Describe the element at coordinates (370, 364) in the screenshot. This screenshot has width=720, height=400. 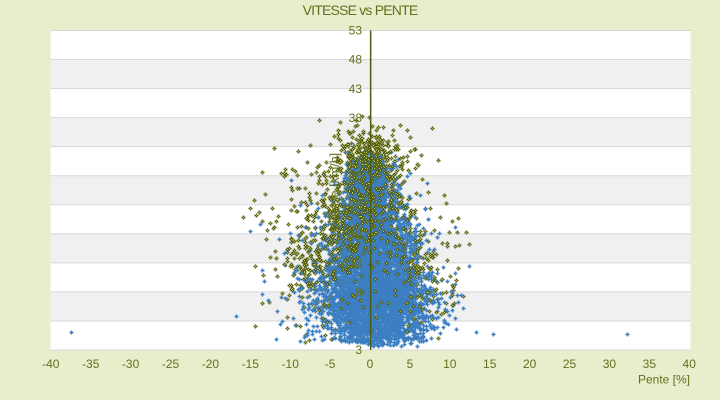
I see `svg-text: 0` at that location.